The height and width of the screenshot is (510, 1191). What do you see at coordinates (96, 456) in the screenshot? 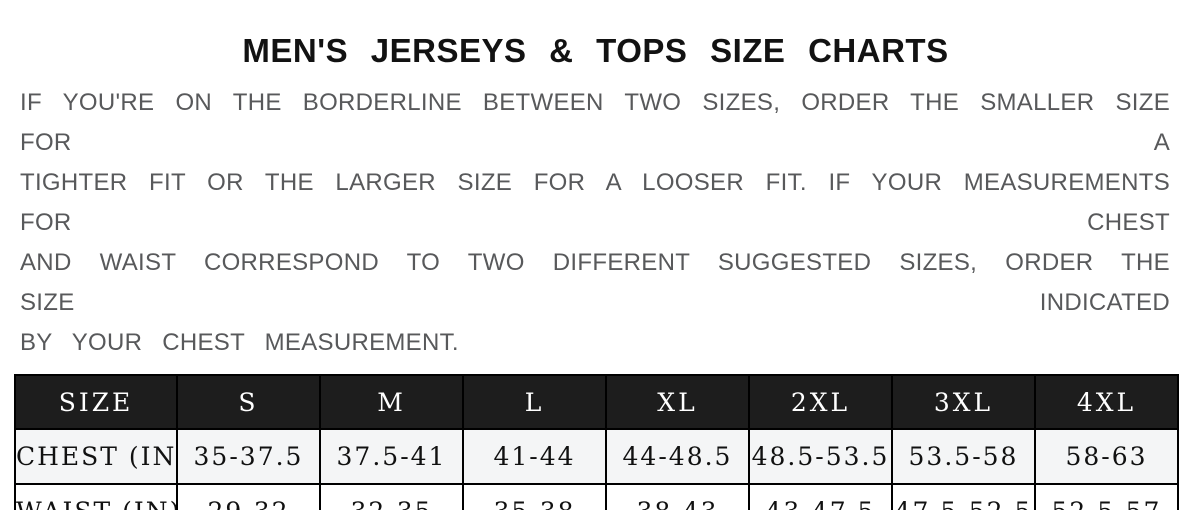
I see `row-label-chest: CHEST (IN)` at bounding box center [96, 456].